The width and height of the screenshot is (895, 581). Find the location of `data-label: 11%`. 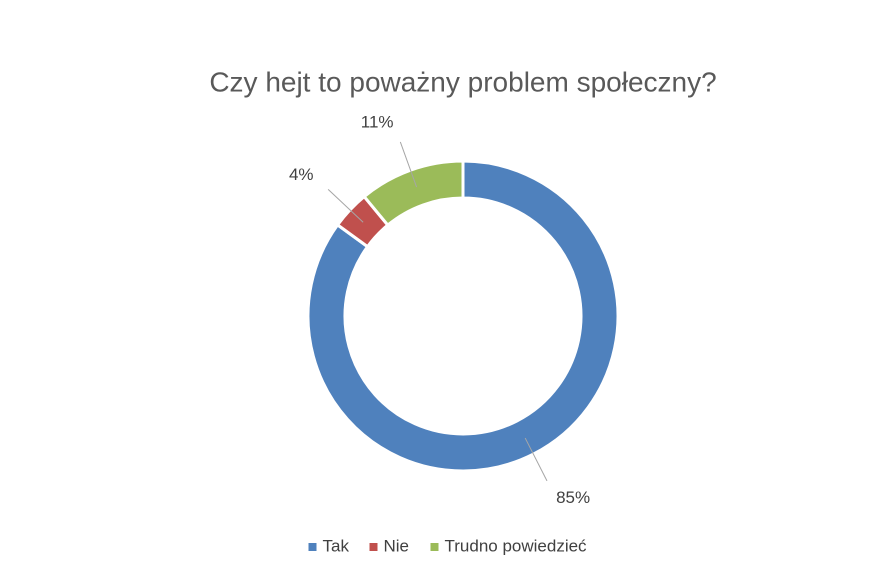

data-label: 11% is located at coordinates (377, 122).